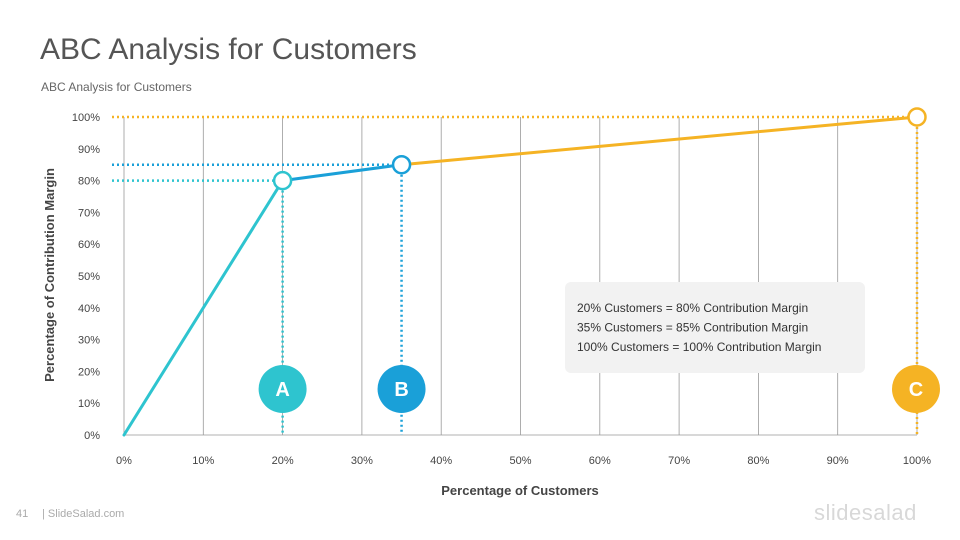  Describe the element at coordinates (89, 341) in the screenshot. I see `y-tick-label: 30%` at that location.